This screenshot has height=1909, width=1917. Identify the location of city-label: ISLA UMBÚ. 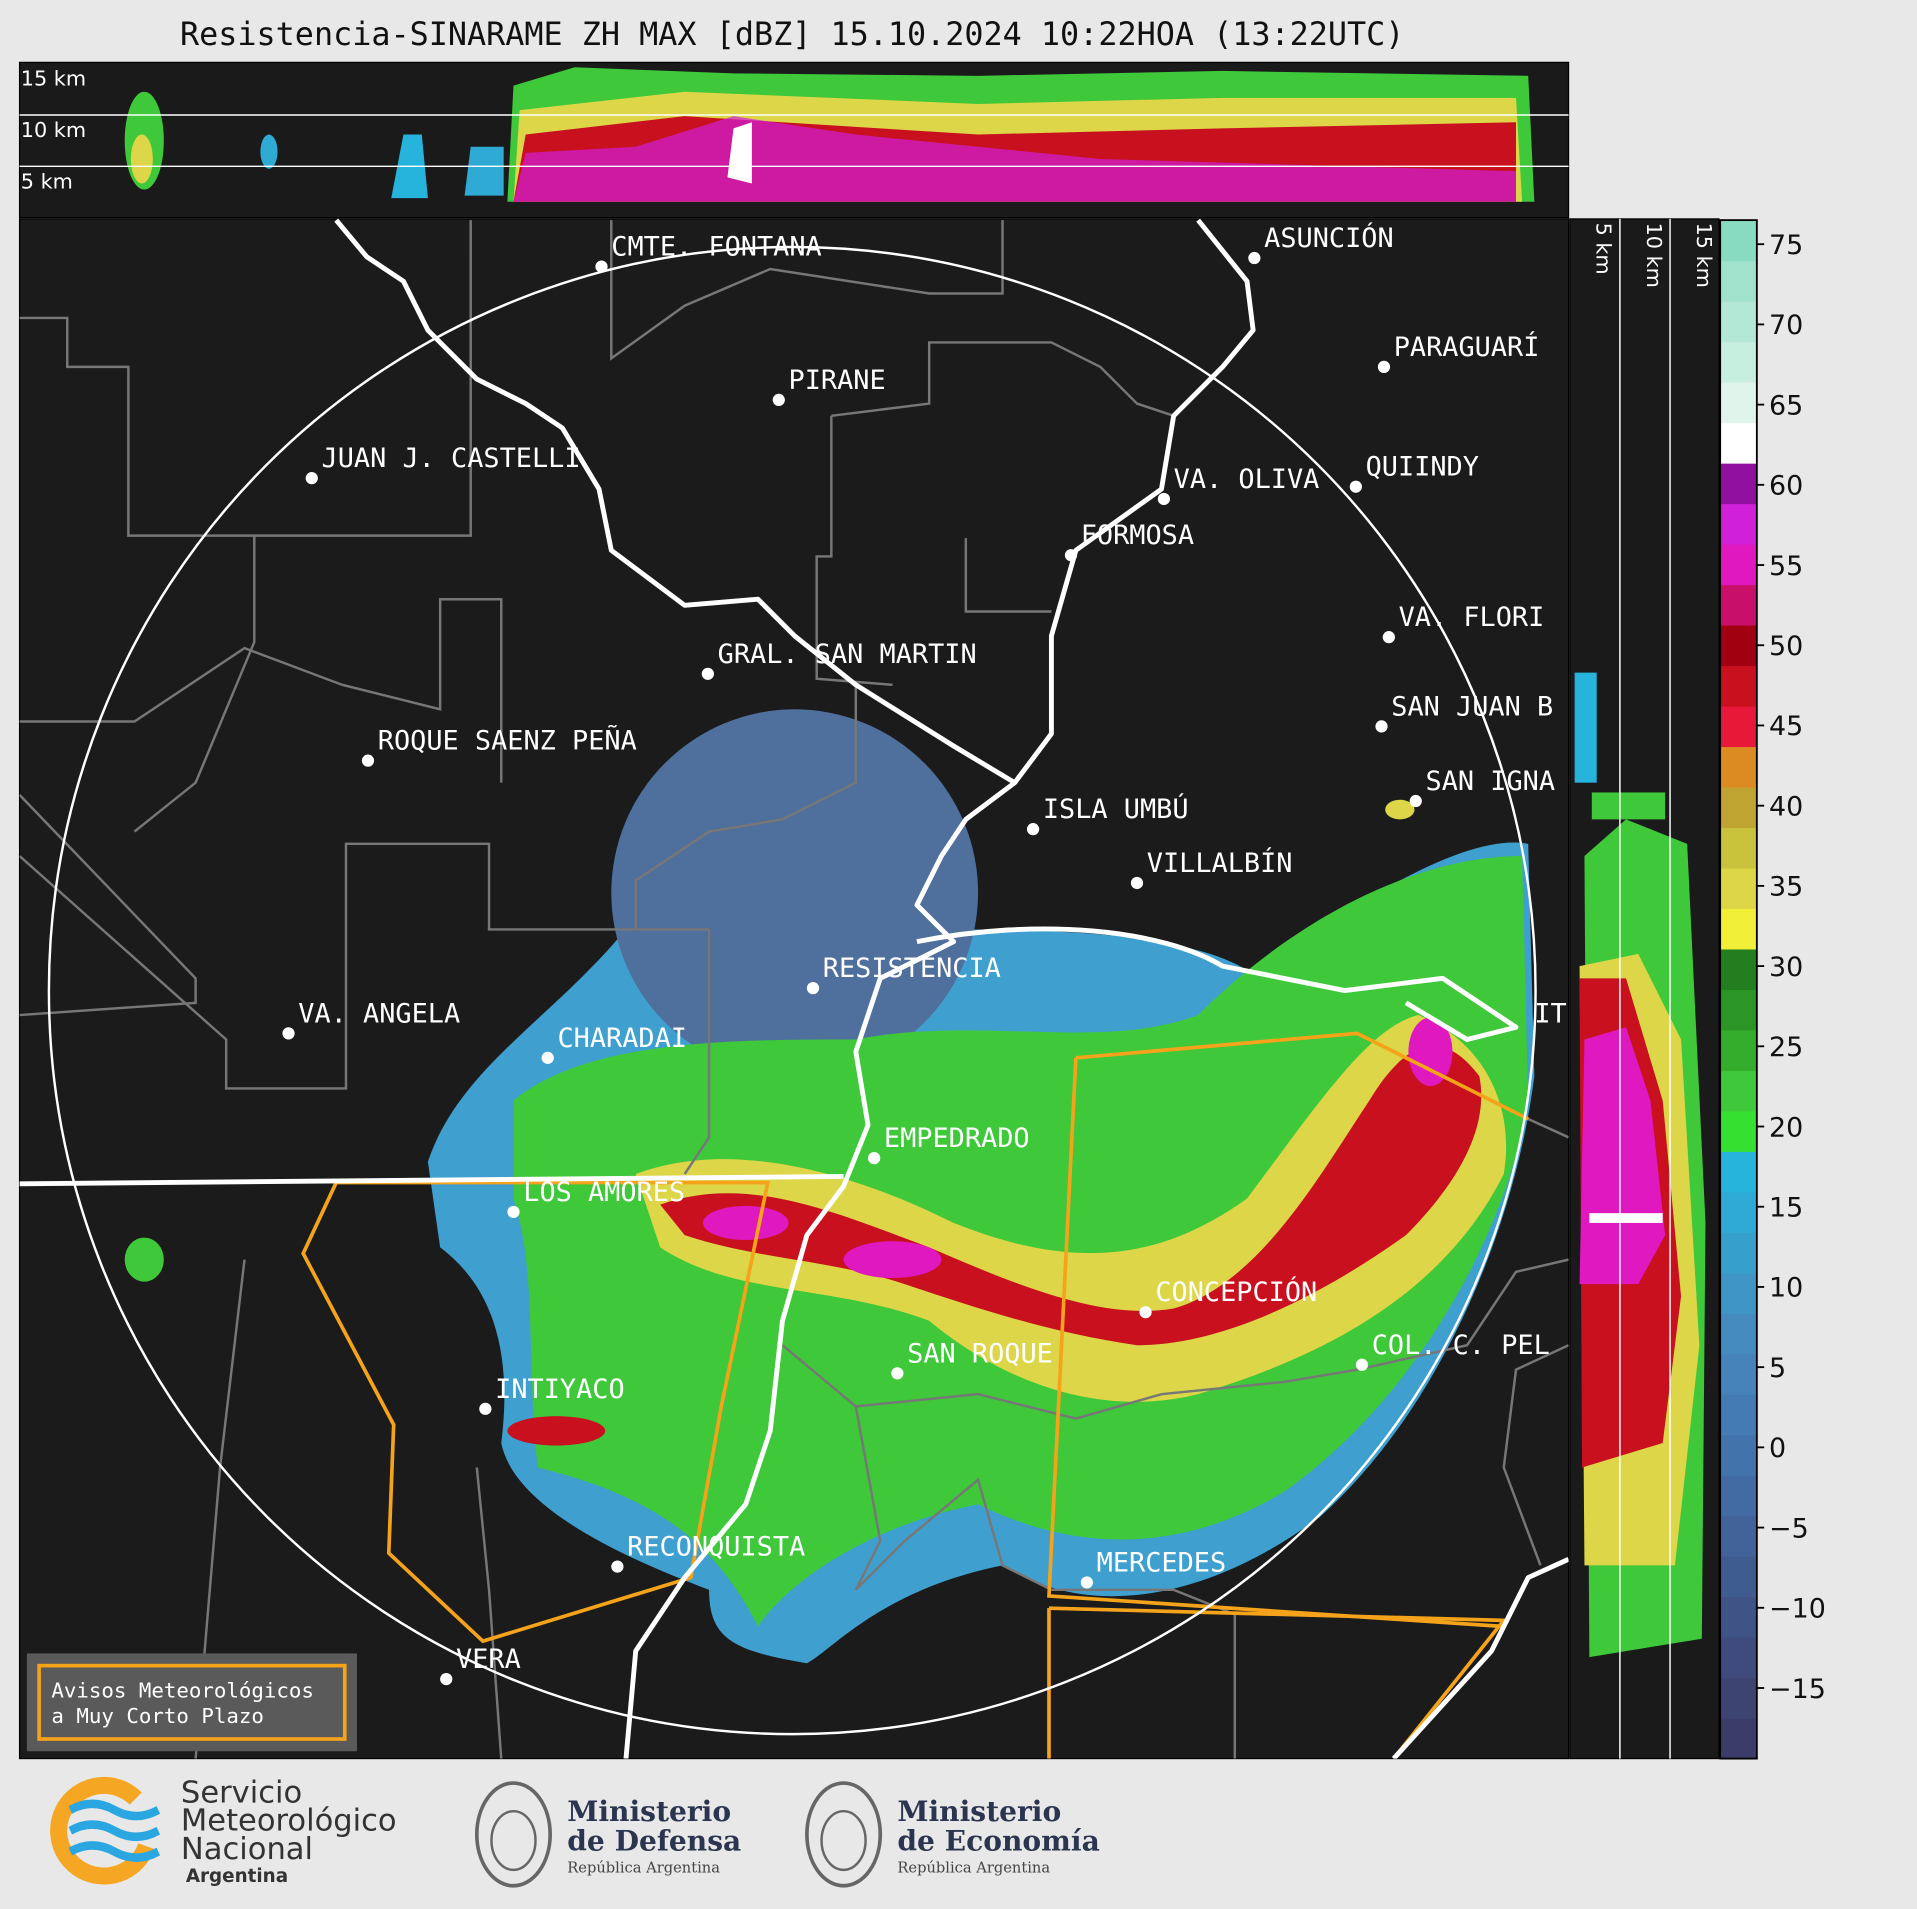
(1116, 809).